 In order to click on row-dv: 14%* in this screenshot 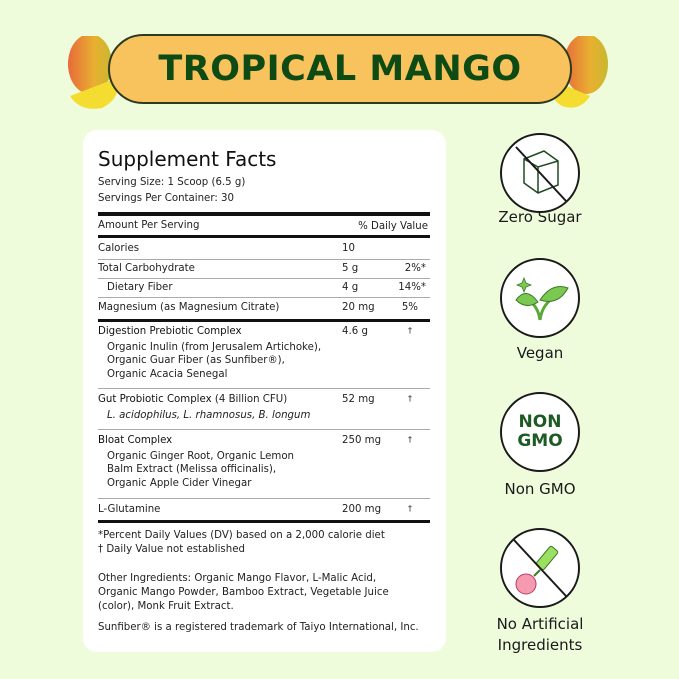, I will do `click(412, 287)`.